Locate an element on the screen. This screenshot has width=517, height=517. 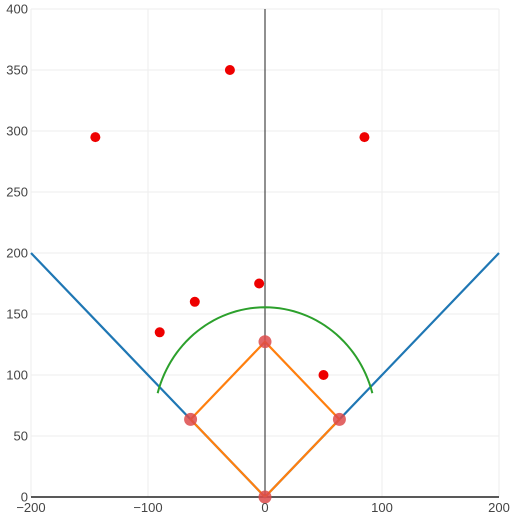
y-tick-label: 100 is located at coordinates (17, 375).